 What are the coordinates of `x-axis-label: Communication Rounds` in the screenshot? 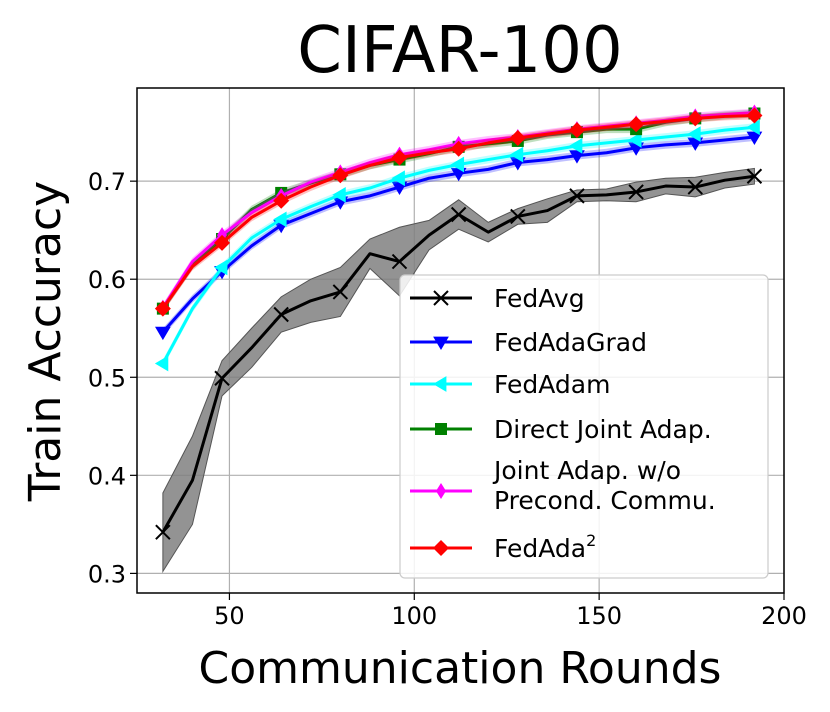 It's located at (460, 668).